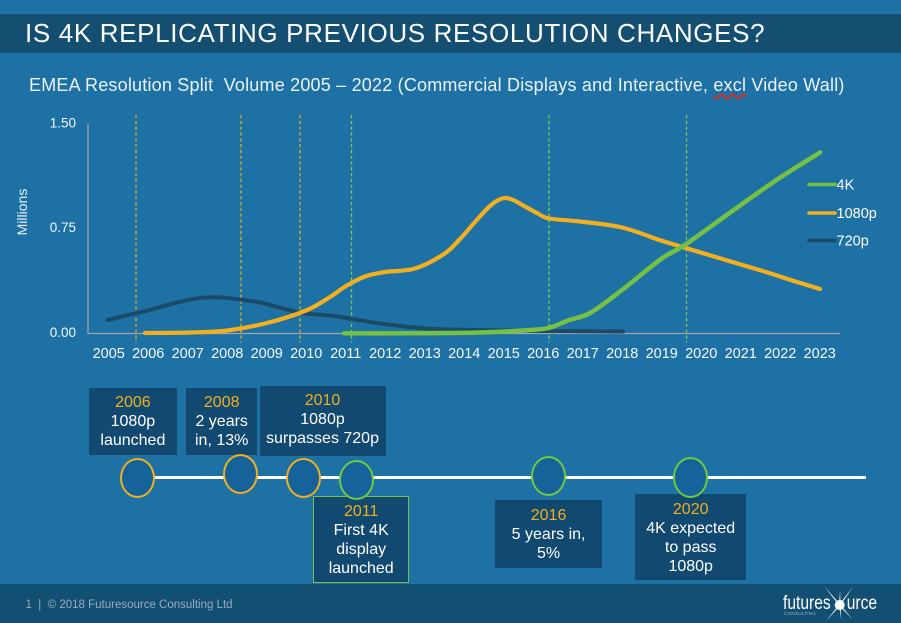 The image size is (901, 623). I want to click on svg-text: 2009, so click(267, 354).